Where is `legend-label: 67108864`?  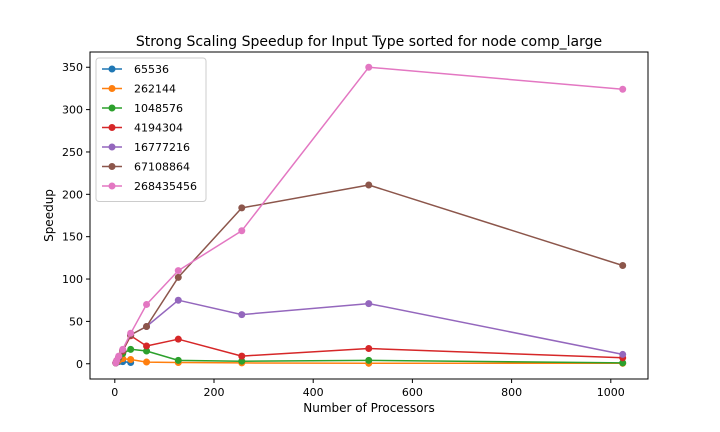 legend-label: 67108864 is located at coordinates (162, 167).